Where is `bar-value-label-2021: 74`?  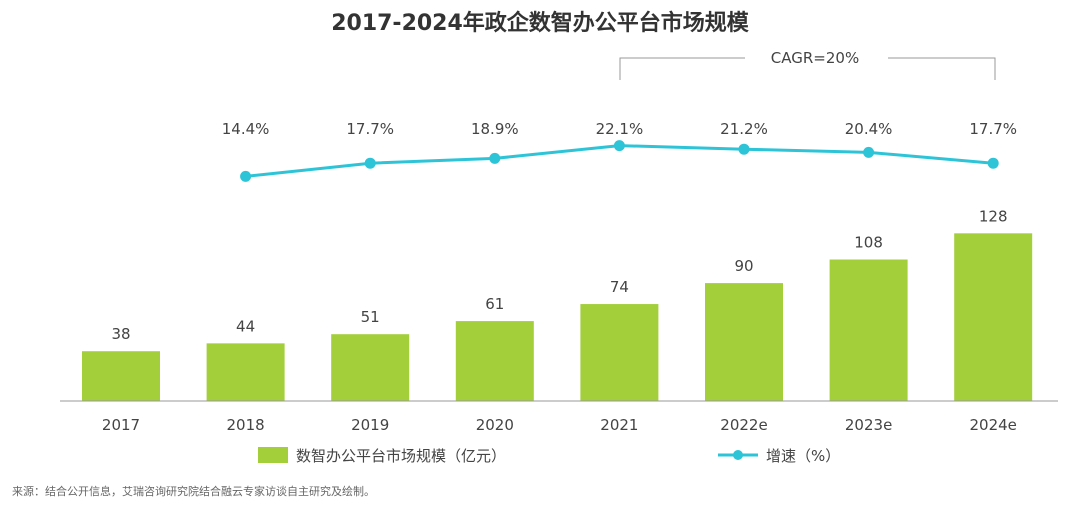 bar-value-label-2021: 74 is located at coordinates (619, 287).